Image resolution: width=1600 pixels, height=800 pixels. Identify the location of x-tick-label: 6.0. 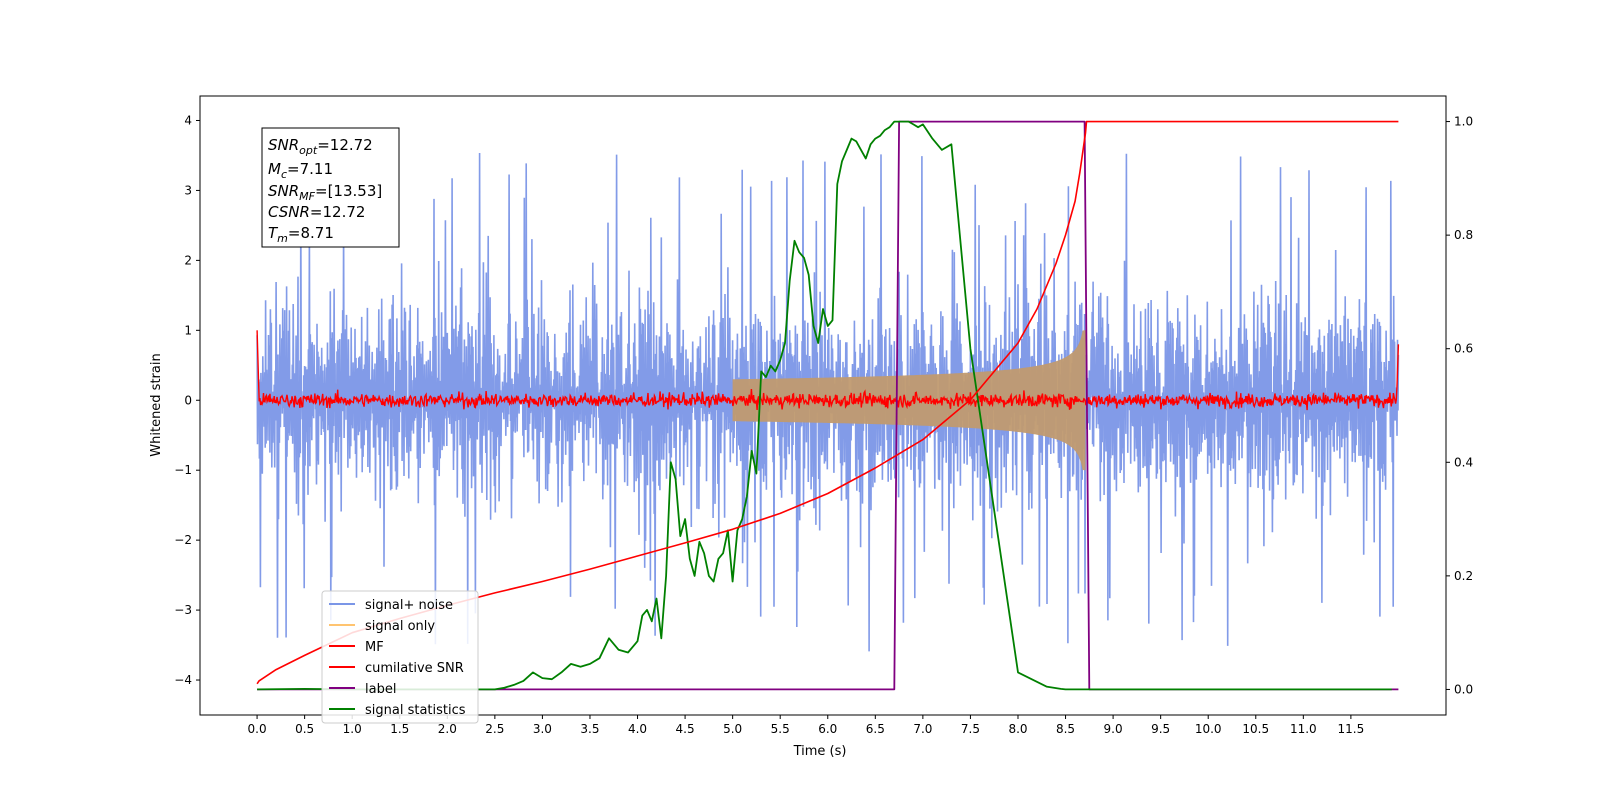
(827, 729).